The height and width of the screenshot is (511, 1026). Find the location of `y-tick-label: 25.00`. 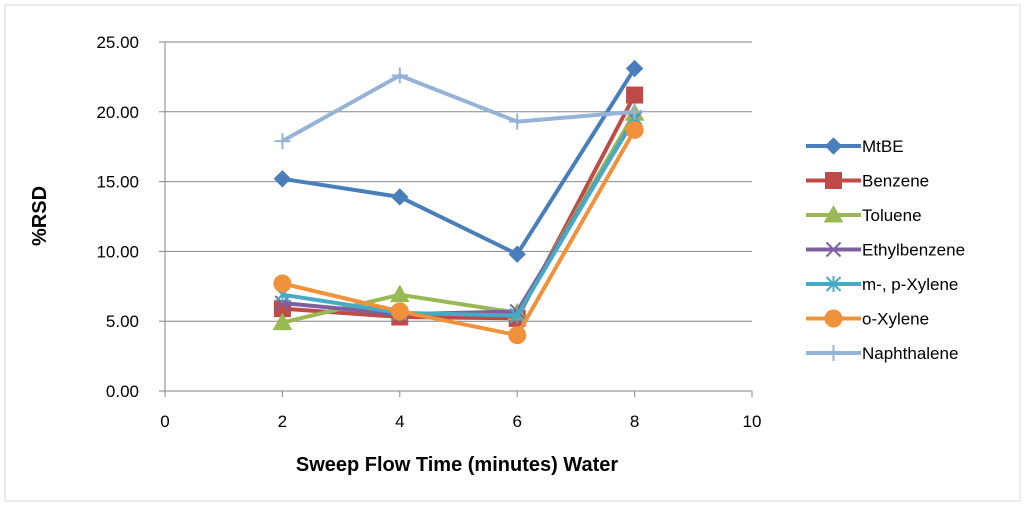

y-tick-label: 25.00 is located at coordinates (117, 42).